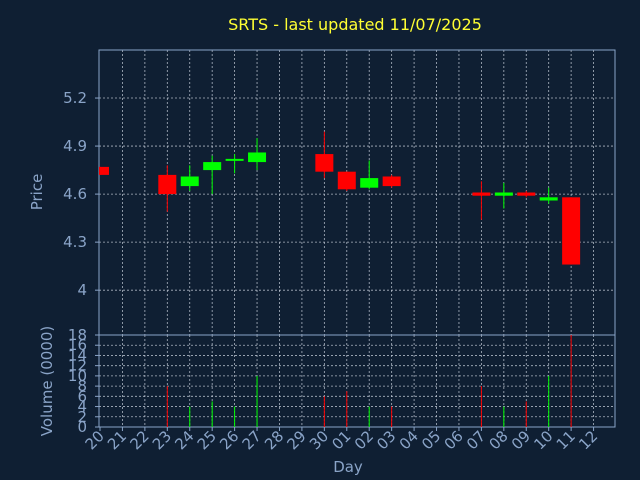 This screenshot has height=480, width=640. I want to click on volume-axis-label: Volume (0000), so click(47, 381).